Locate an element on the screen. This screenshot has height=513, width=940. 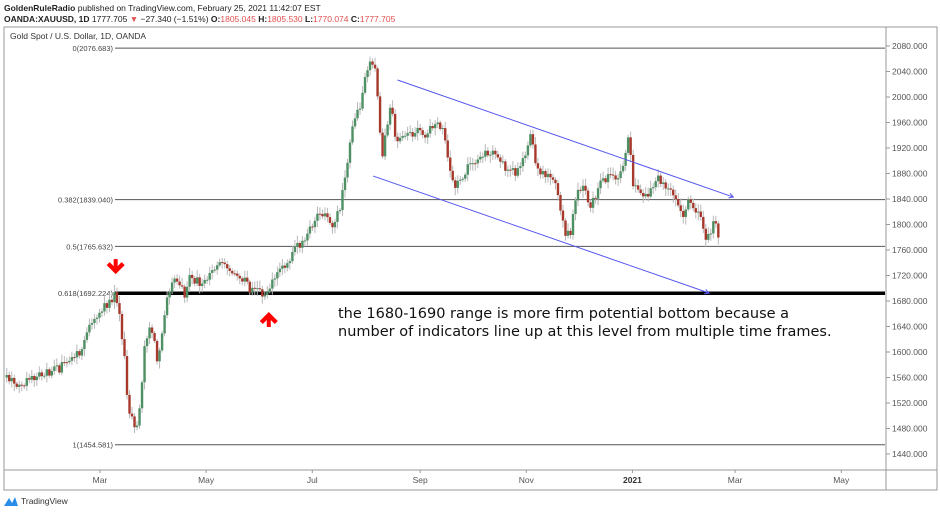
price-tick-label: 1880.000 is located at coordinates (910, 174).